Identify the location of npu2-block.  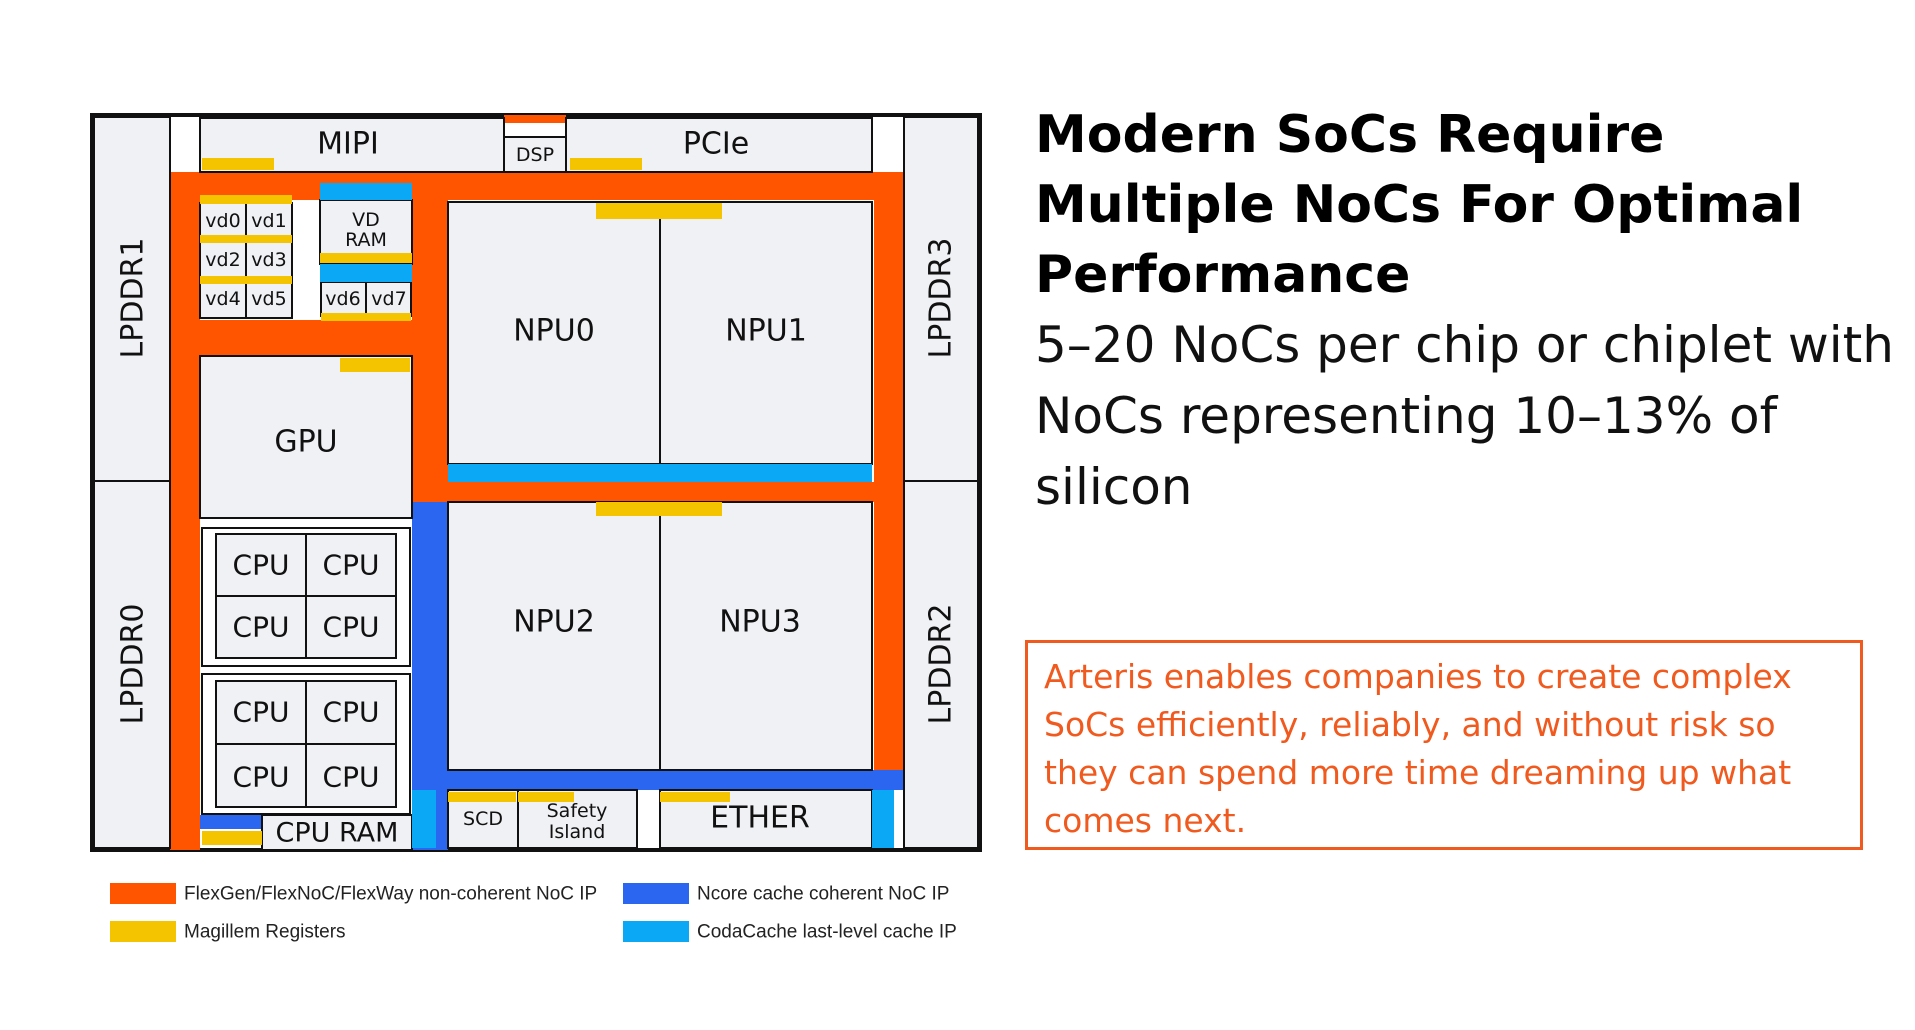
(554, 636).